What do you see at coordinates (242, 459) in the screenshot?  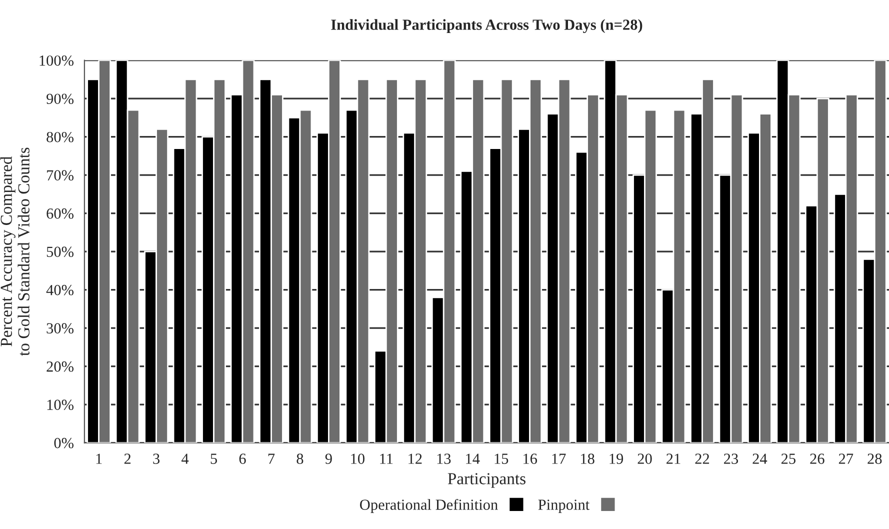 I see `x-tick-label: 6` at bounding box center [242, 459].